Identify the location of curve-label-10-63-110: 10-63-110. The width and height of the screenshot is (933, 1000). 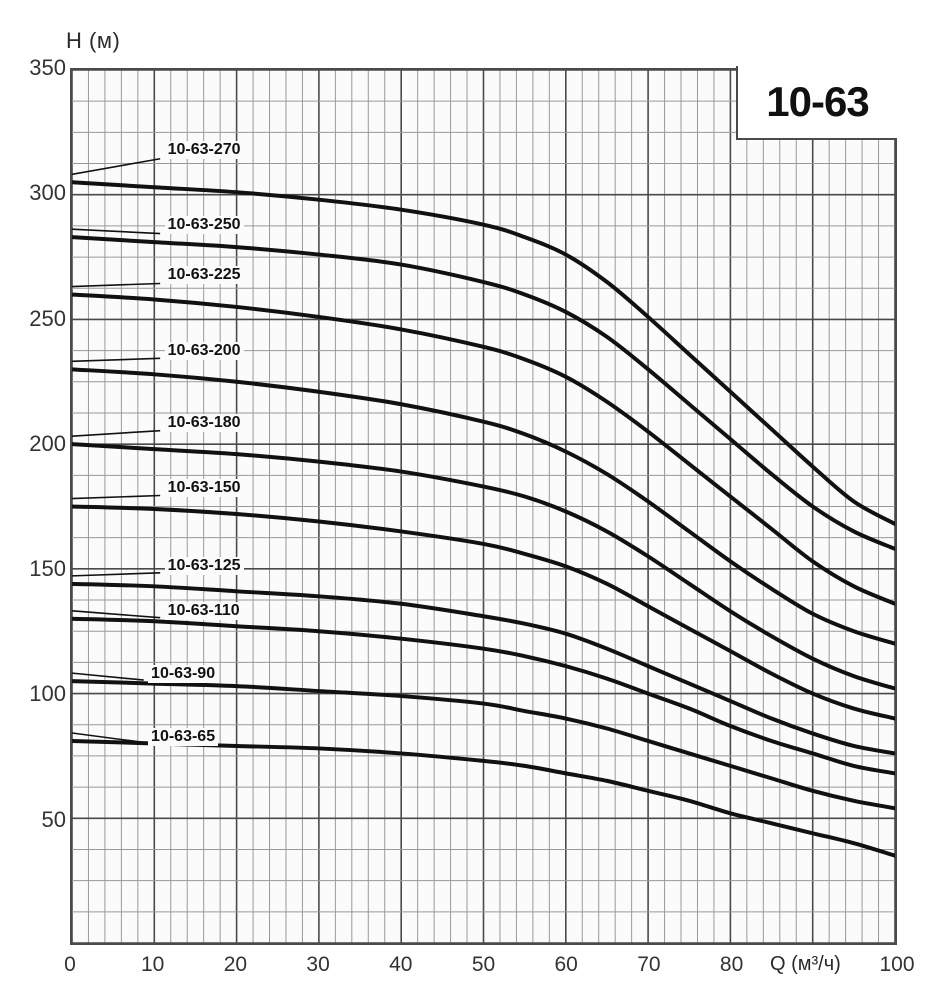
(203, 611).